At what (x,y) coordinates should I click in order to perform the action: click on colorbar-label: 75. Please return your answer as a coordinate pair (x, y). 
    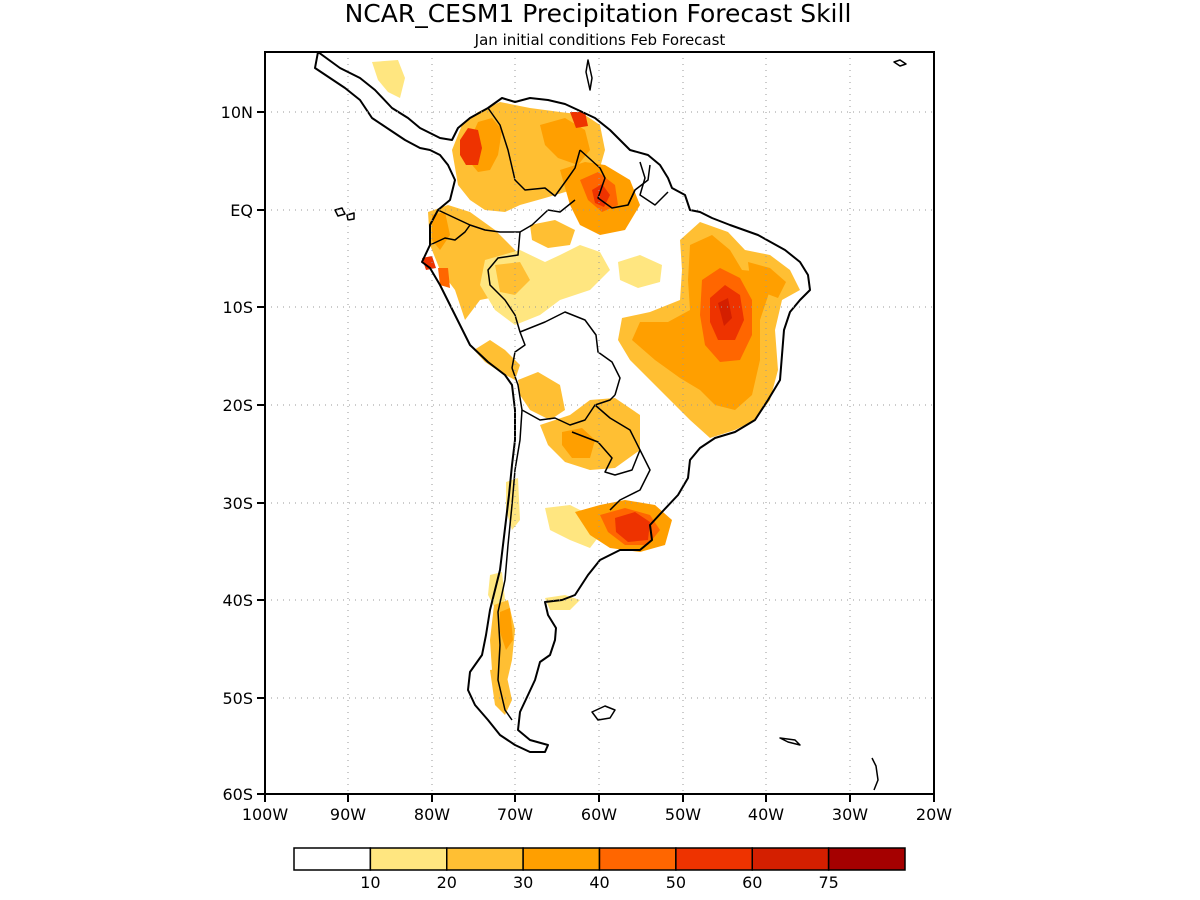
    Looking at the image, I should click on (828, 882).